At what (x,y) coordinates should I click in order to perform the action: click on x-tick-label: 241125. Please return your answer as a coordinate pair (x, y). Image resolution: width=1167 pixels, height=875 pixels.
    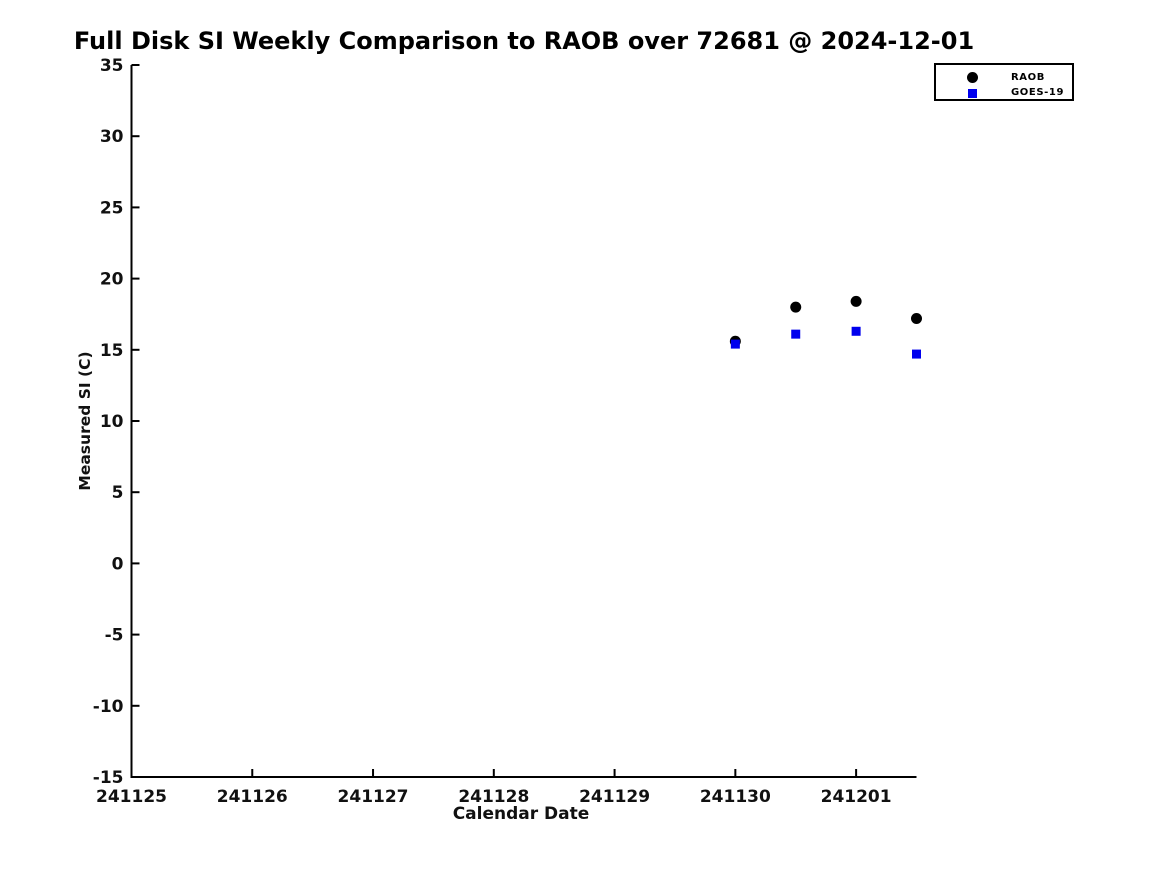
    Looking at the image, I should click on (131, 797).